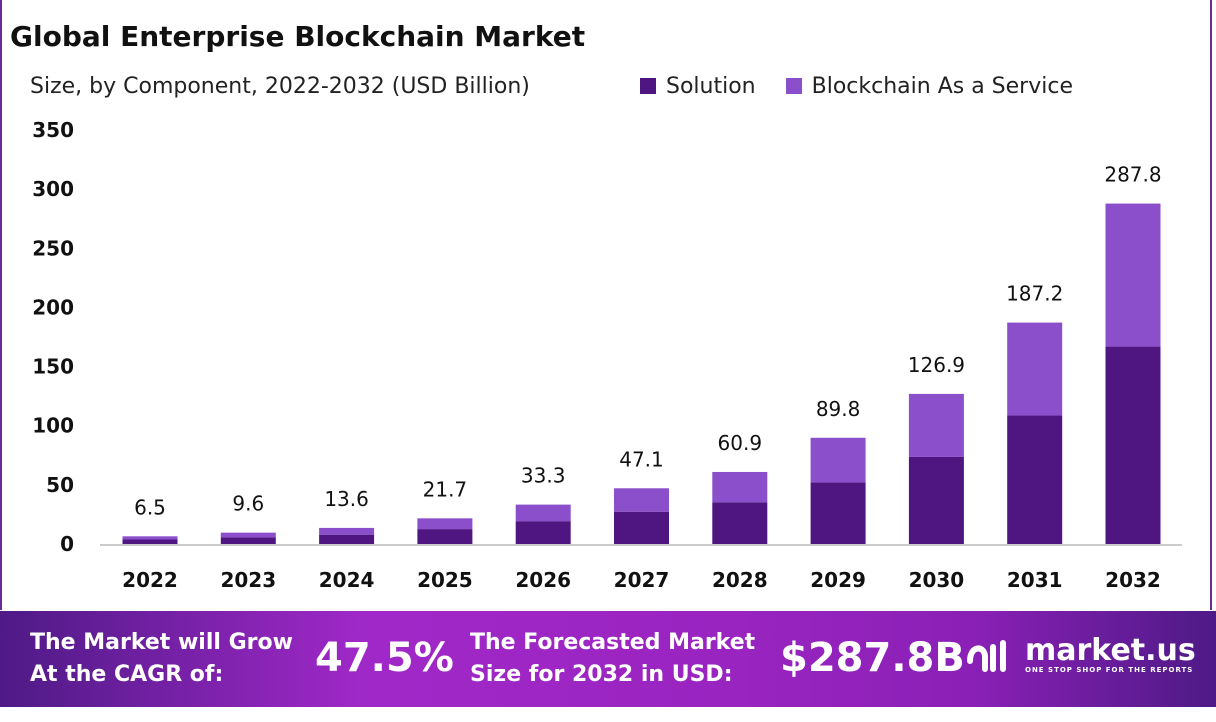  I want to click on market-us-logo: market.us ONE STOP SHOP FOR THE REPORTS, so click(1080, 655).